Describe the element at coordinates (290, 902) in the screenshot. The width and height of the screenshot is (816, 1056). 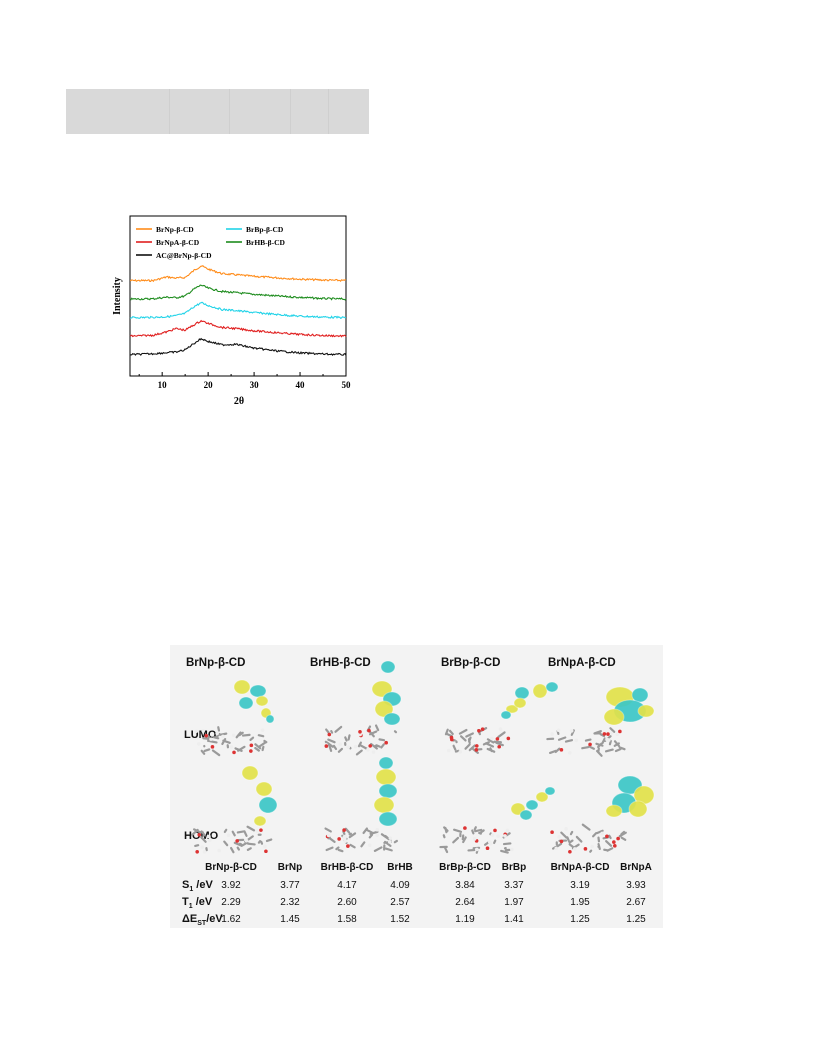
I see `table-cell: 2.32` at that location.